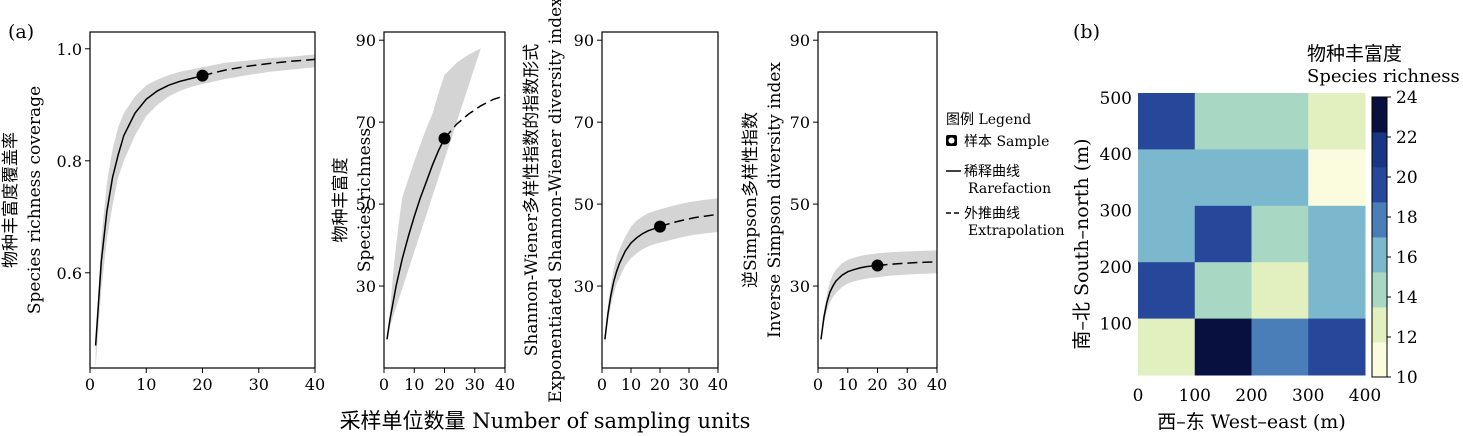 This screenshot has height=436, width=1463. What do you see at coordinates (1251, 422) in the screenshot?
I see `heatmap-x-axis-label: 西–东 West–east (m)` at bounding box center [1251, 422].